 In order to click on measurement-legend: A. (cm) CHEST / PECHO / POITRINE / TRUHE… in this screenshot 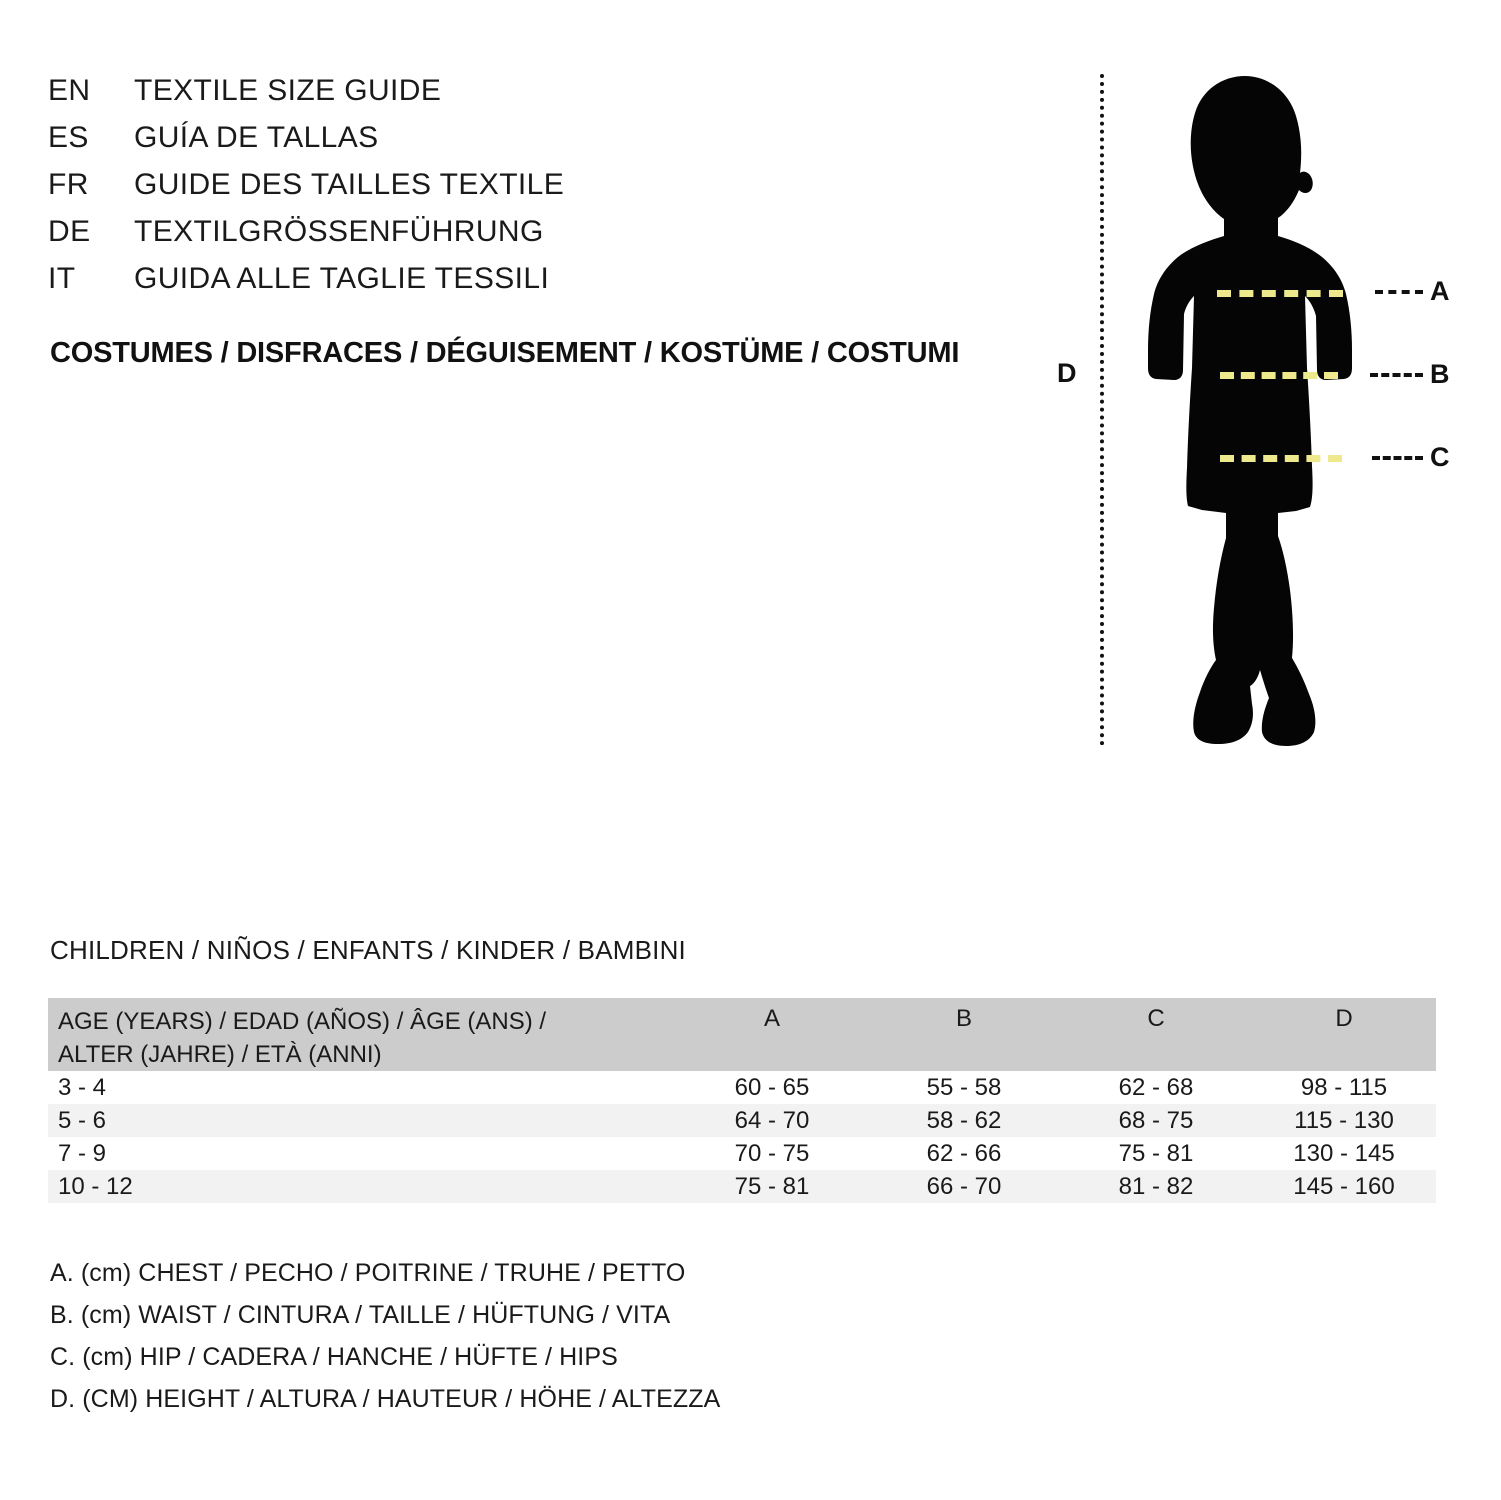, I will do `click(500, 1336)`.